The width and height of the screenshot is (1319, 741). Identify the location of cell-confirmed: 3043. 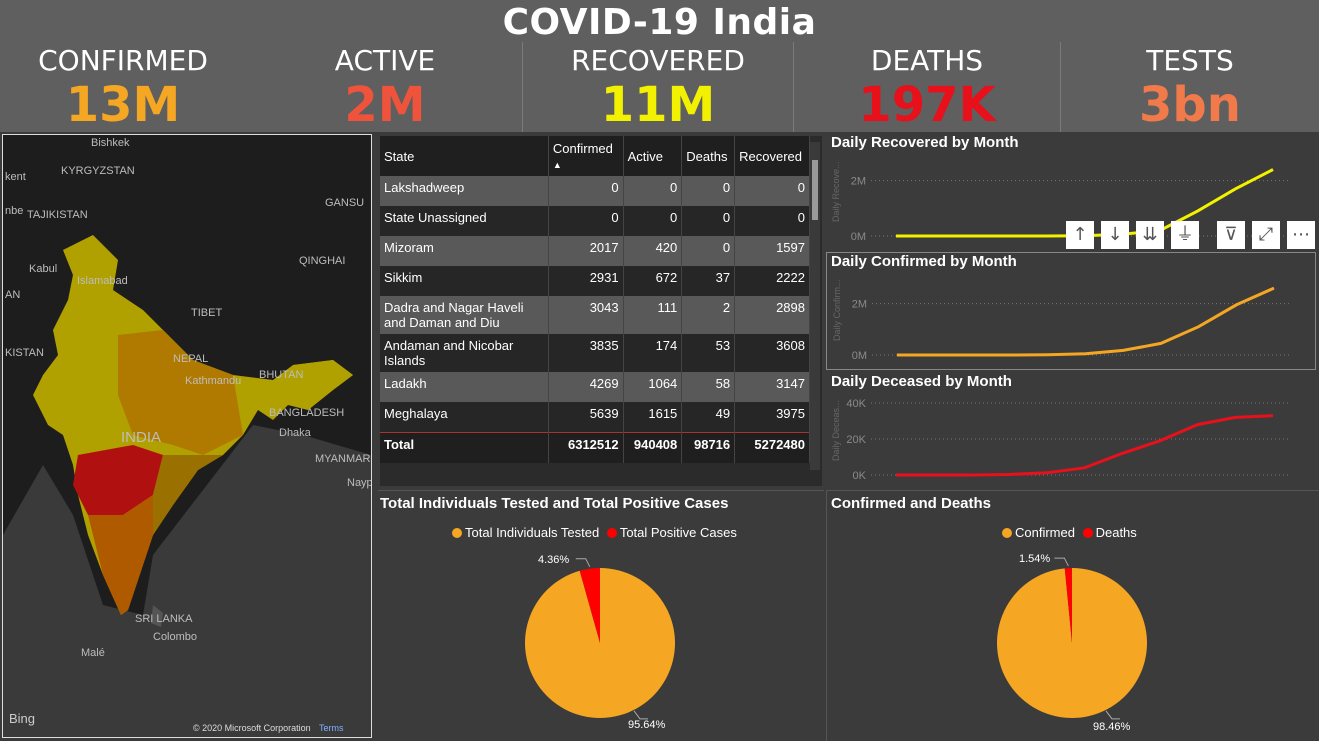
(586, 315).